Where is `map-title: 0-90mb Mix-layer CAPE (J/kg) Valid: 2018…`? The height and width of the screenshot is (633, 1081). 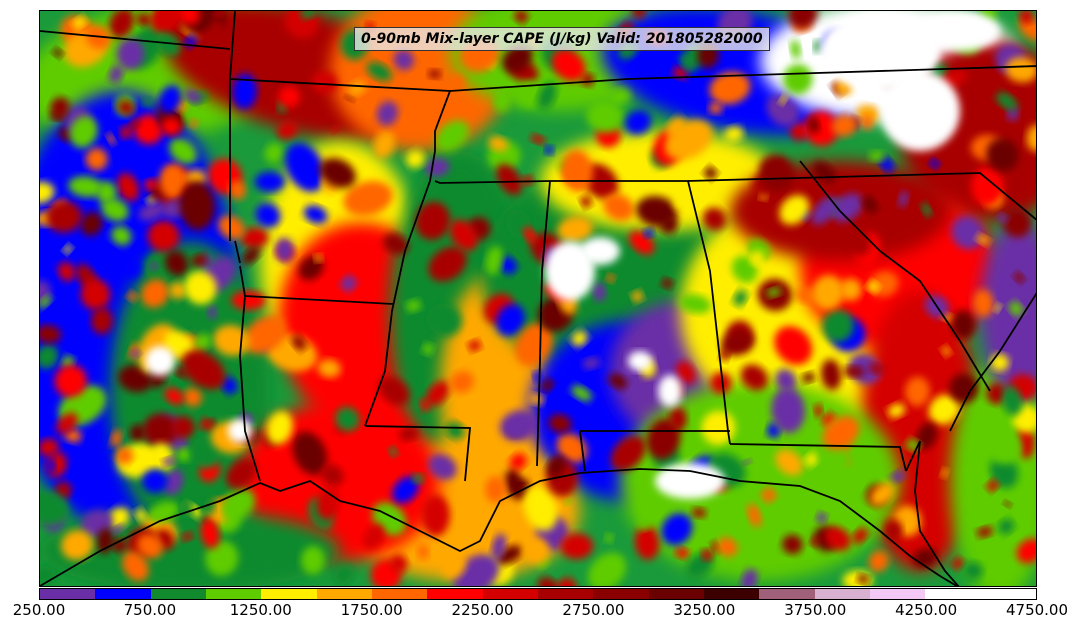 map-title: 0-90mb Mix-layer CAPE (J/kg) Valid: 2018… is located at coordinates (562, 39).